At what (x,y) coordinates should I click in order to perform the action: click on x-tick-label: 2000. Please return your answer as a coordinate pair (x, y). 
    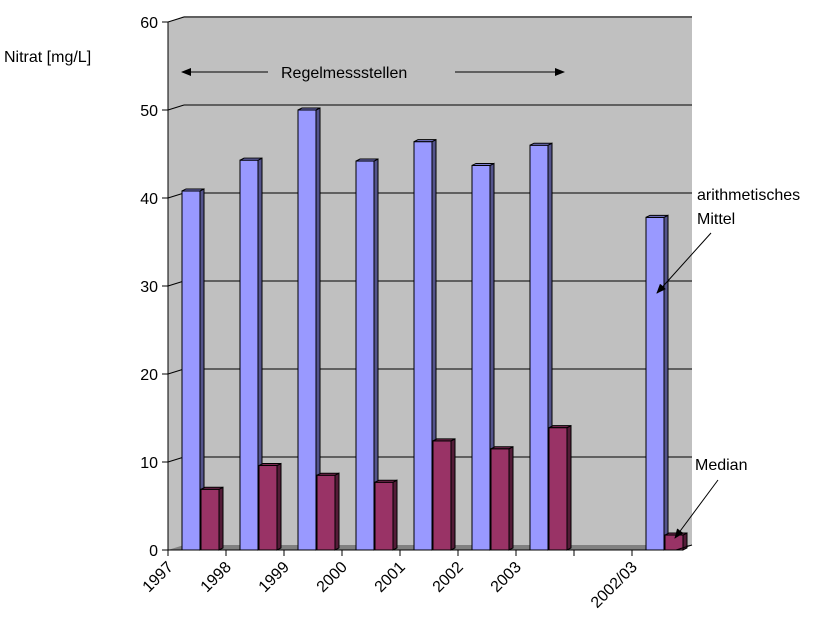
    Looking at the image, I should click on (332, 577).